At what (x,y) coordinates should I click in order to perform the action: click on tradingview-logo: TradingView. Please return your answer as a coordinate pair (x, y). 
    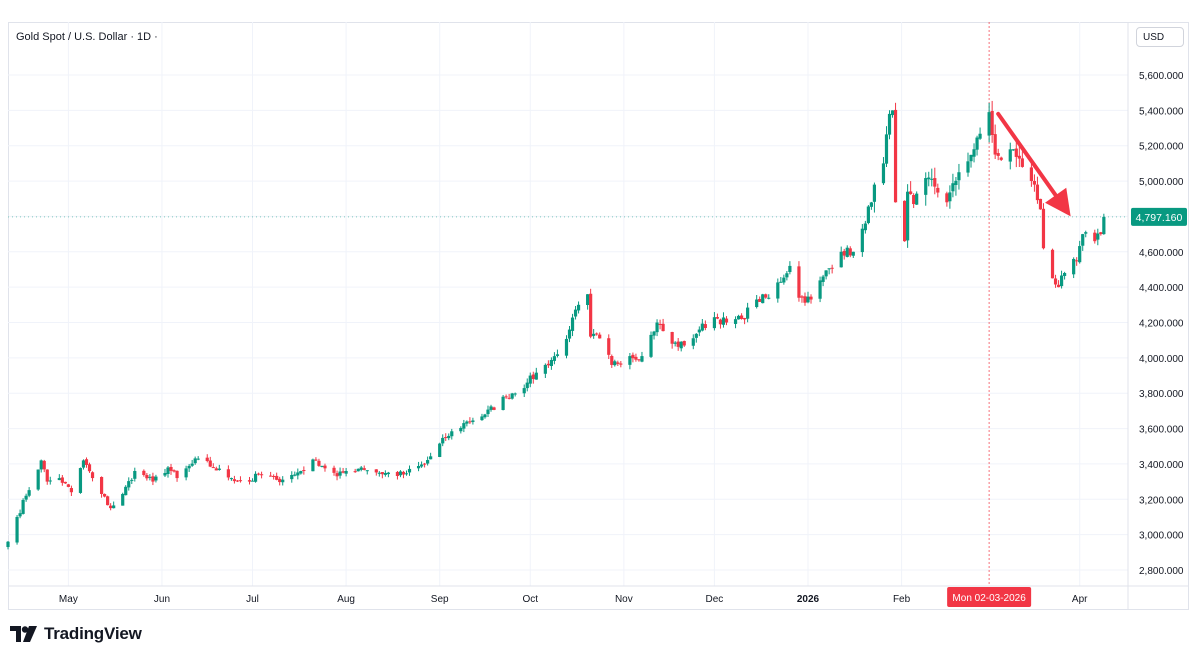
    Looking at the image, I should click on (76, 634).